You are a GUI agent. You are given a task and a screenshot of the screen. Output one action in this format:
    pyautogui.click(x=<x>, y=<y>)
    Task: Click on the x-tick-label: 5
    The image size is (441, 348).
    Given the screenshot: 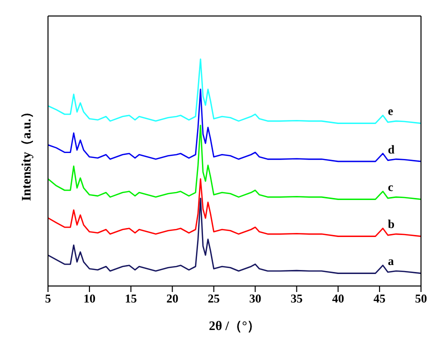 What is the action you would take?
    pyautogui.click(x=48, y=299)
    